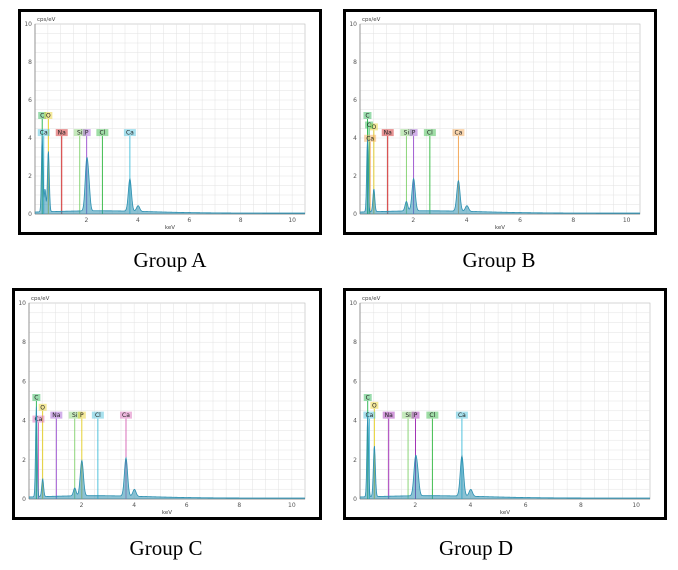 The height and width of the screenshot is (570, 678). What do you see at coordinates (166, 548) in the screenshot?
I see `caption-group-c: Group C` at bounding box center [166, 548].